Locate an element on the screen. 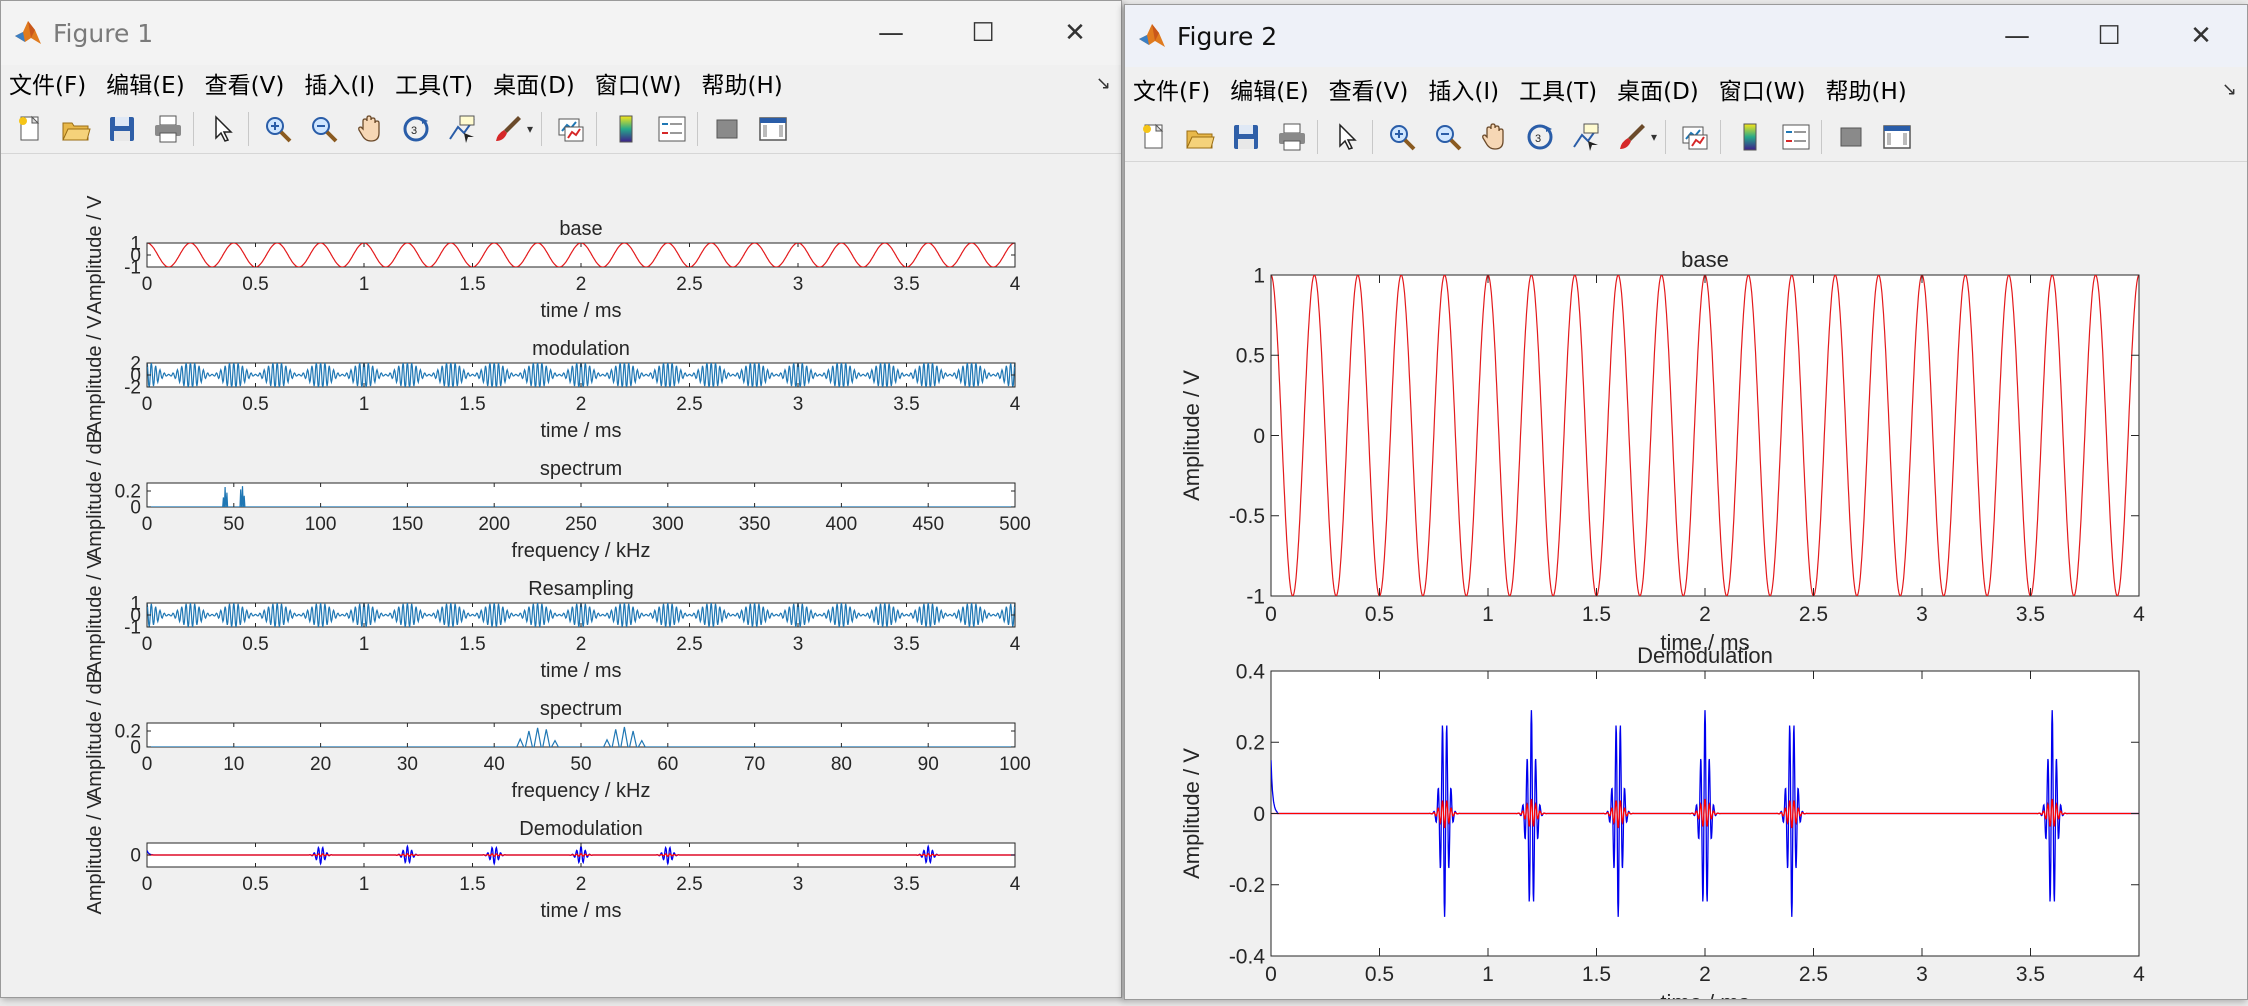 The image size is (2248, 1006). filtered-signal-line is located at coordinates (581, 855).